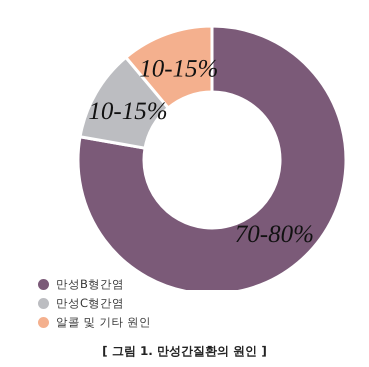 This screenshot has width=369, height=367. What do you see at coordinates (103, 322) in the screenshot?
I see `legend-label: 알콜 및 기타 원인` at bounding box center [103, 322].